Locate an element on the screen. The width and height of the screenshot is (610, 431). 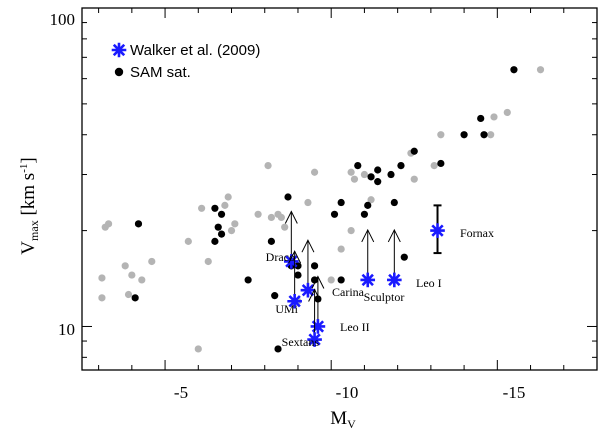
y-axis-title-main: V is located at coordinates (28, 248).